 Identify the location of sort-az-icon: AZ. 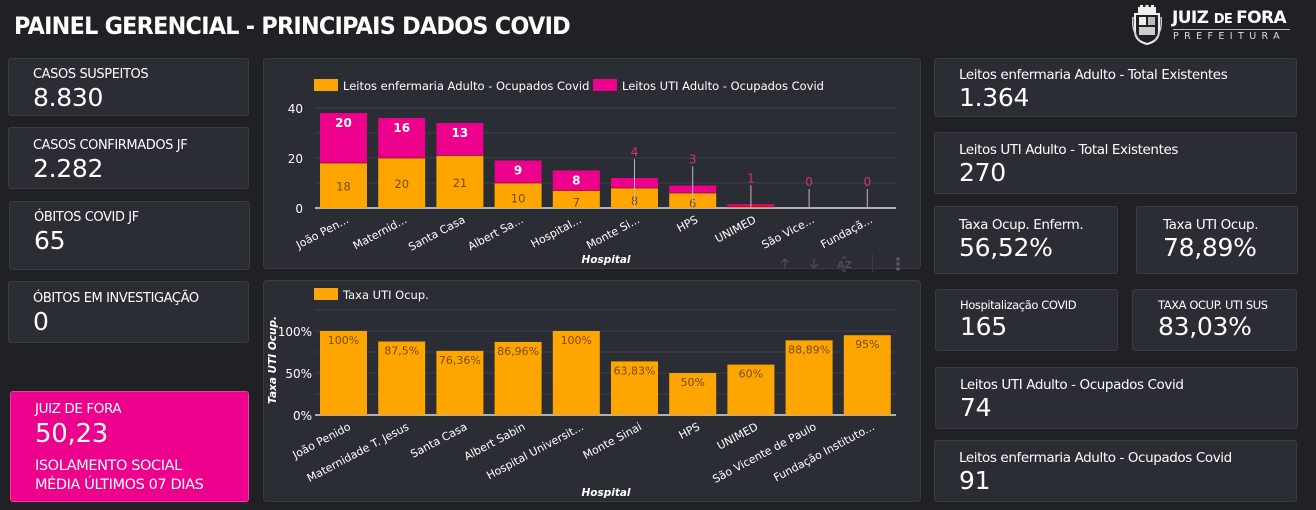
(844, 263).